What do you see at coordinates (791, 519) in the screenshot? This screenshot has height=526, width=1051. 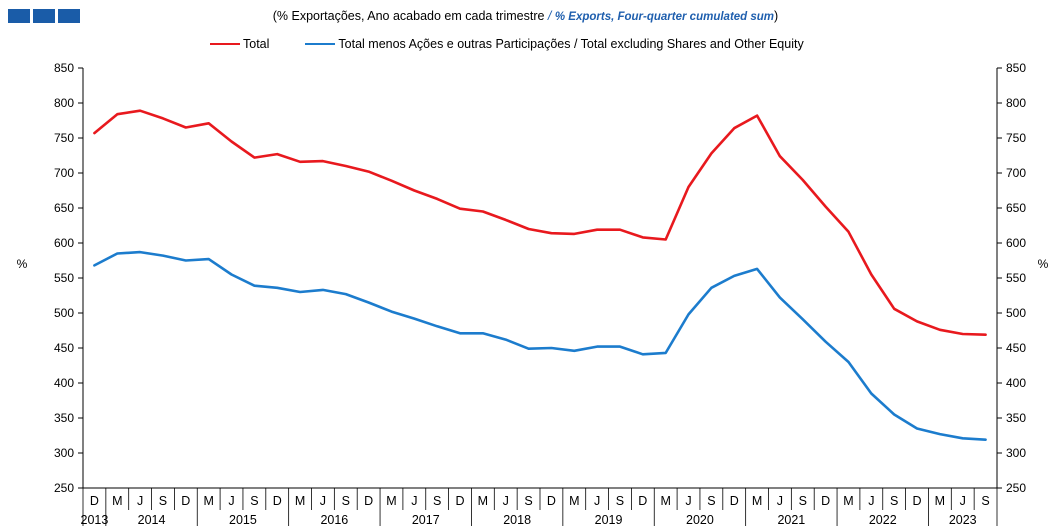 I see `x-year-label: 2021` at bounding box center [791, 519].